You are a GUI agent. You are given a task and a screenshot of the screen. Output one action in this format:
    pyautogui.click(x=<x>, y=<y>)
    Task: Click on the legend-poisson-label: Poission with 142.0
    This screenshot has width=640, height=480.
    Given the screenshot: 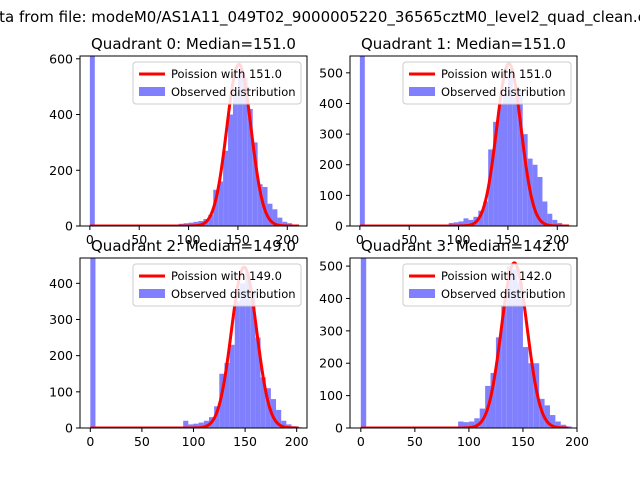 What is the action you would take?
    pyautogui.click(x=496, y=276)
    